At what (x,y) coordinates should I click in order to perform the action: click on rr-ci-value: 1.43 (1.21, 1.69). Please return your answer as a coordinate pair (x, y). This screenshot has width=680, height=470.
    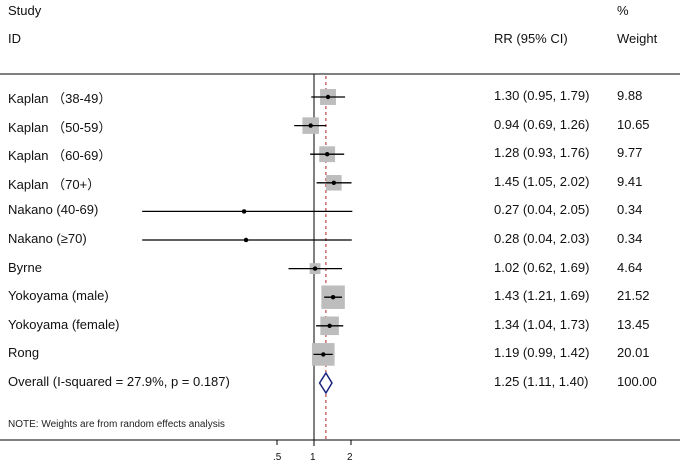
    Looking at the image, I should click on (542, 296).